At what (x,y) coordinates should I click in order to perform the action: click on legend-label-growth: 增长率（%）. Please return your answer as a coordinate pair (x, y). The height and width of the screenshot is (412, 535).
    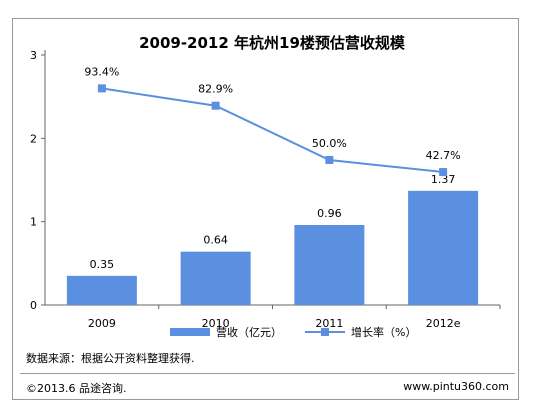
    Looking at the image, I should click on (383, 332).